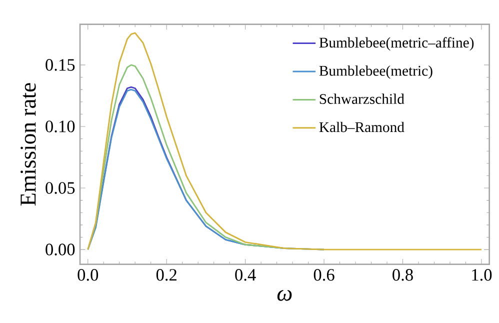  What do you see at coordinates (60, 65) in the screenshot?
I see `y-tick-label: 0.15` at bounding box center [60, 65].